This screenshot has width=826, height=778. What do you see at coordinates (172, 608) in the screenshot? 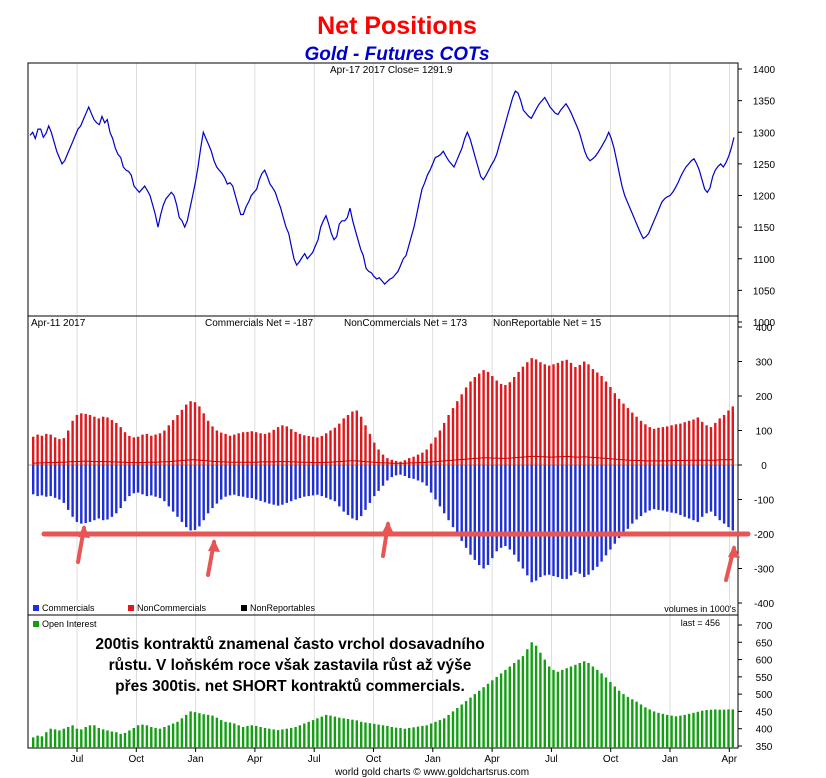
I see `legend-label: NonCommercials` at bounding box center [172, 608].